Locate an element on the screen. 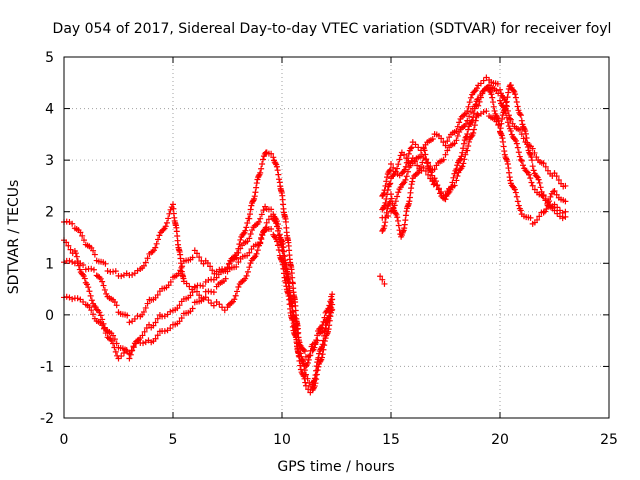  x-tick-label: 25 is located at coordinates (609, 440).